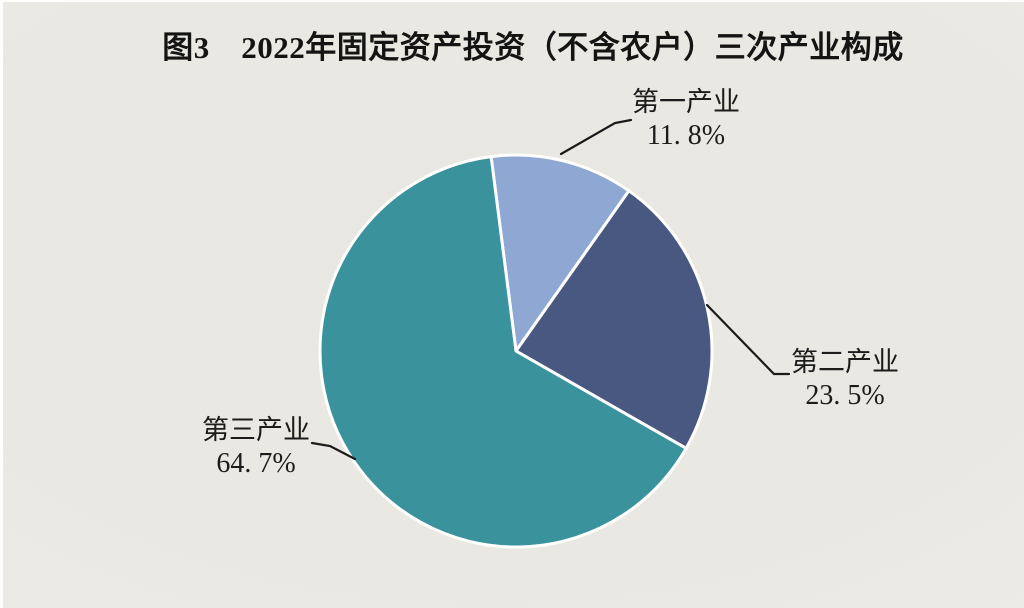  Describe the element at coordinates (845, 395) in the screenshot. I see `pie-label-secondary-industry-percent: 23. 5%` at that location.